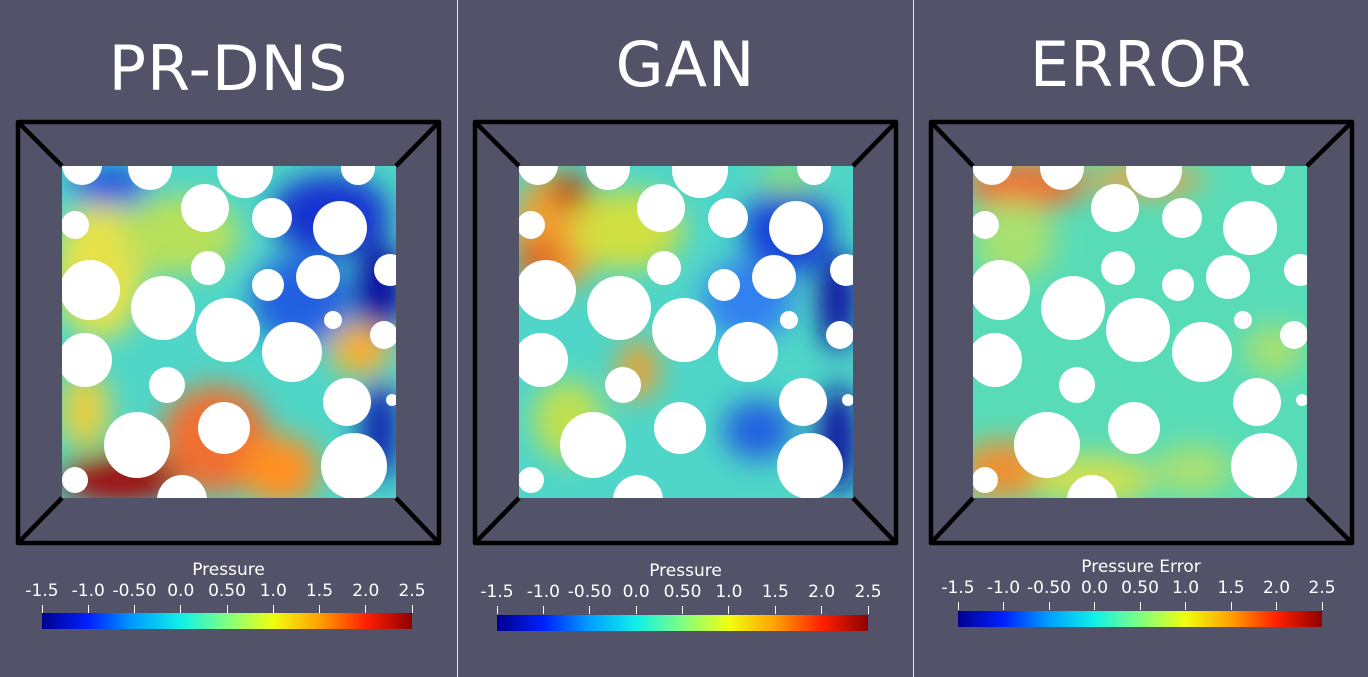  I want to click on panel-title: GAN, so click(685, 64).